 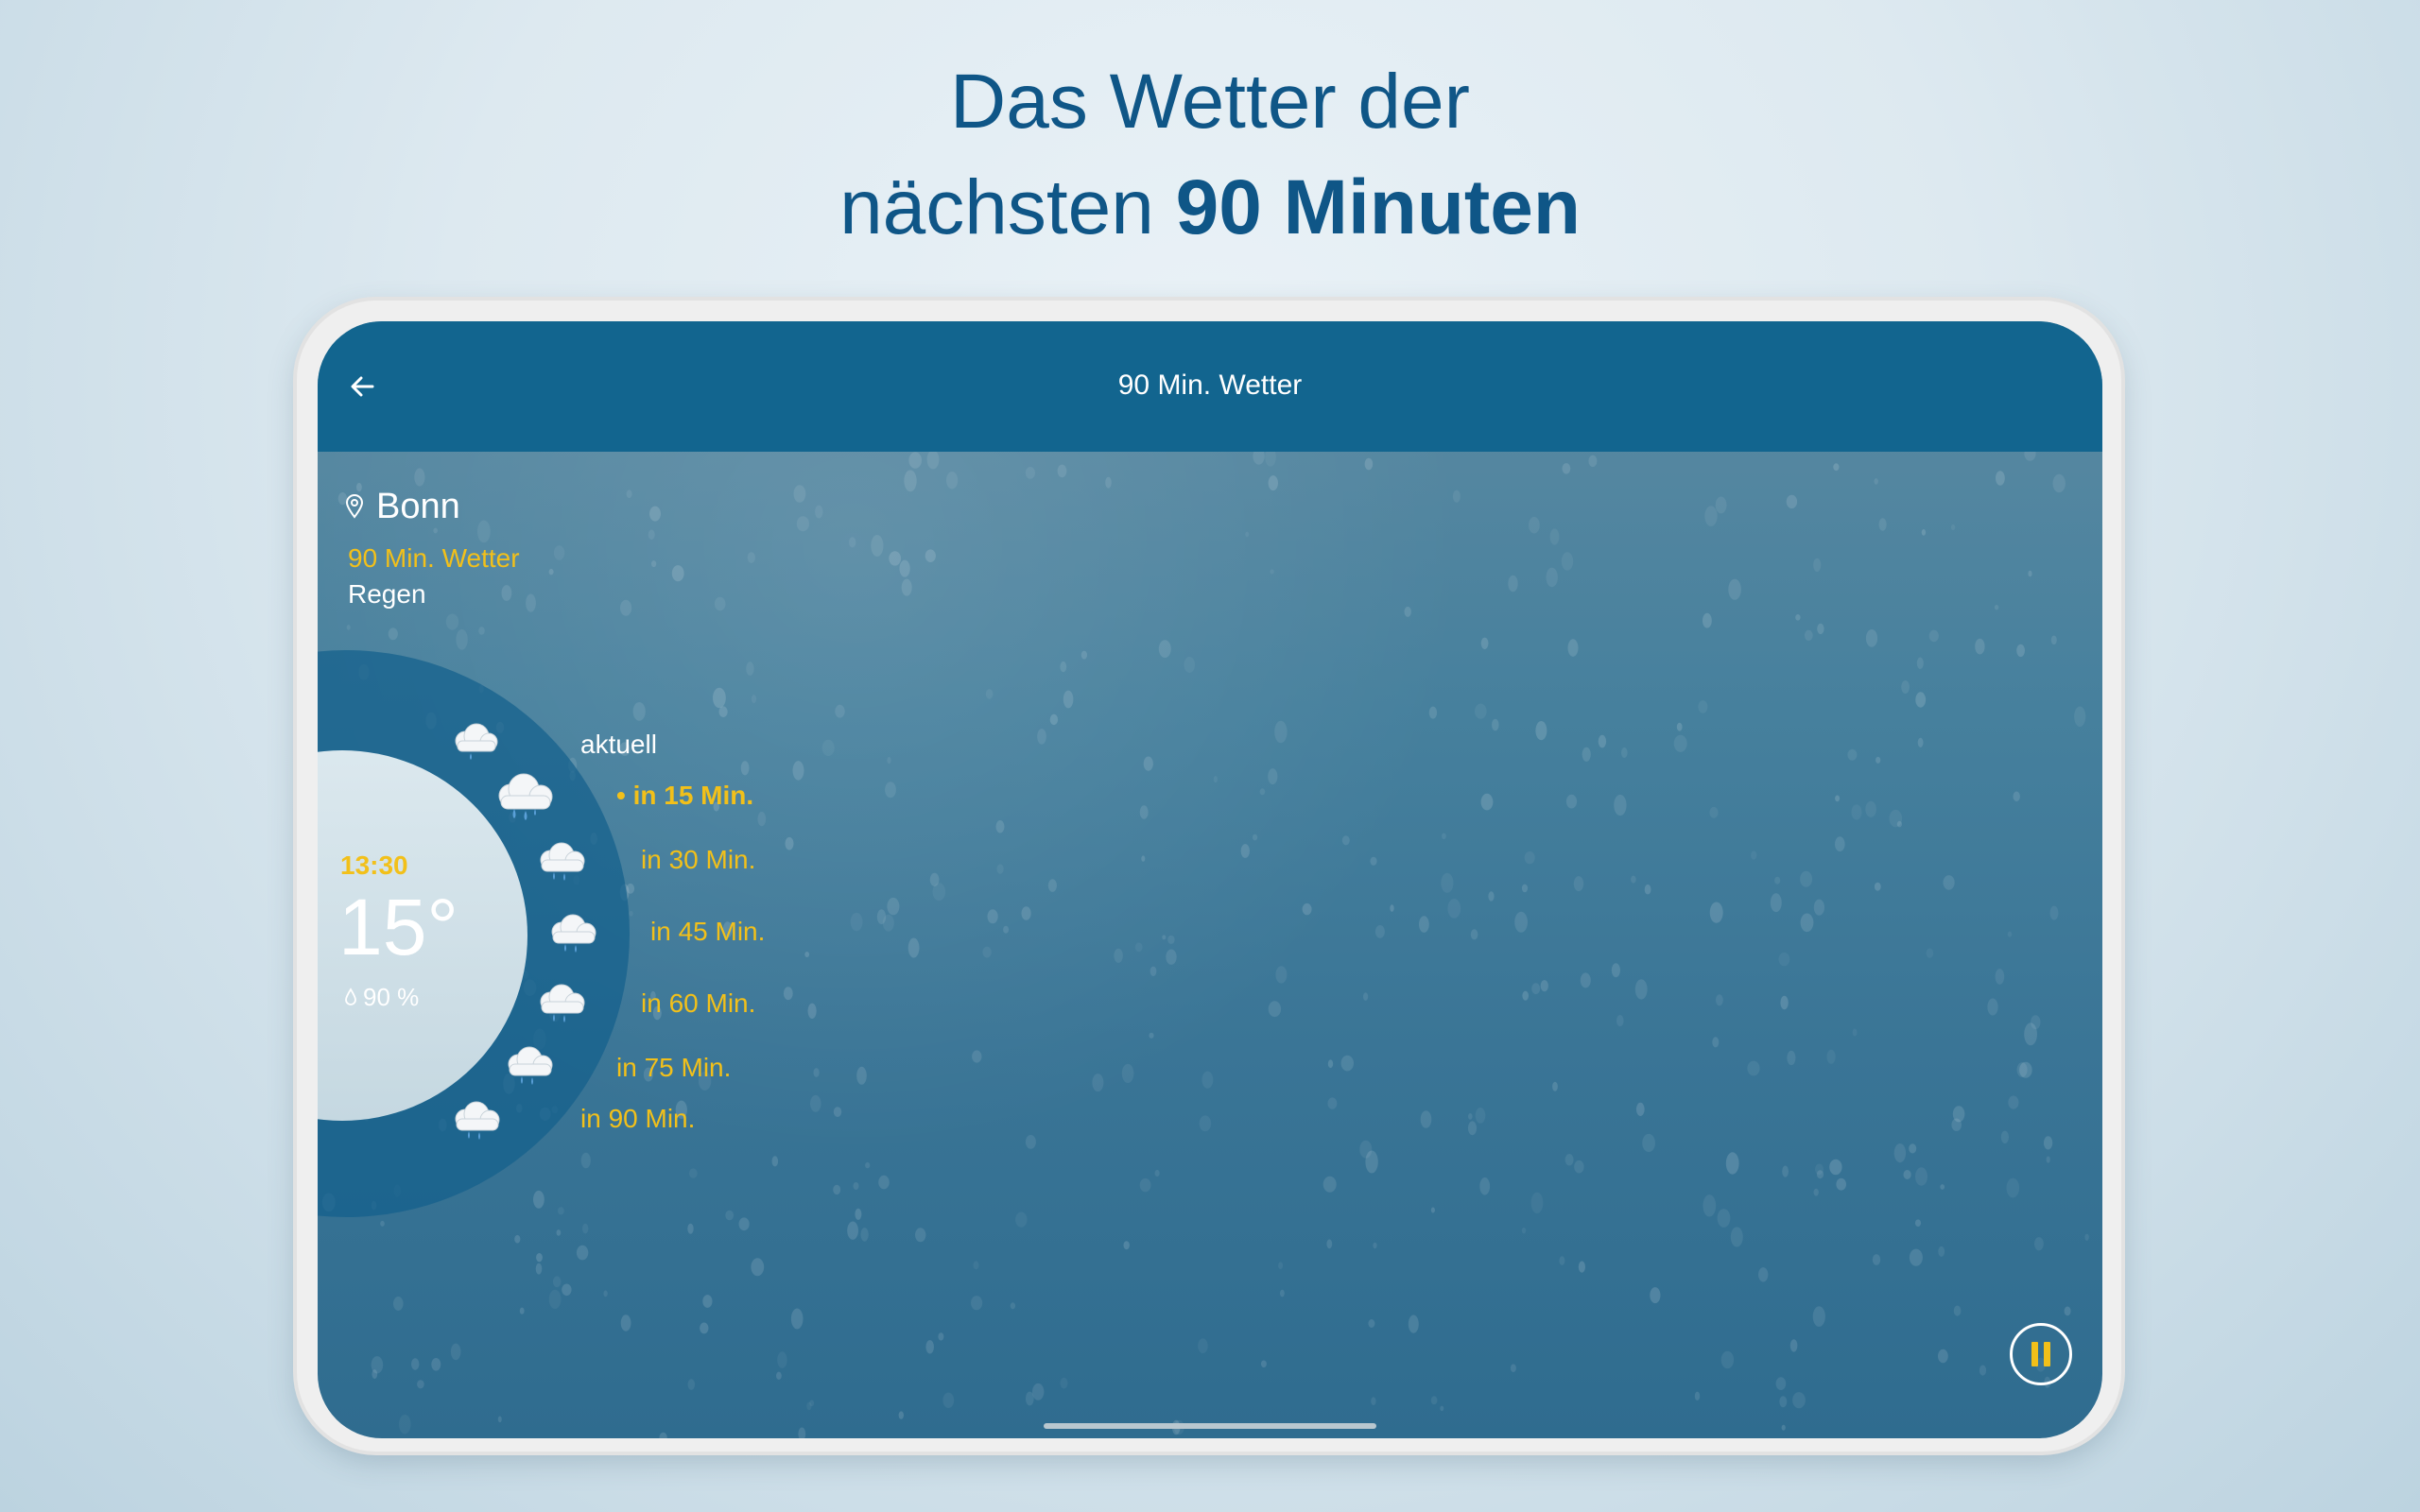 I want to click on pause-button, so click(x=2041, y=1354).